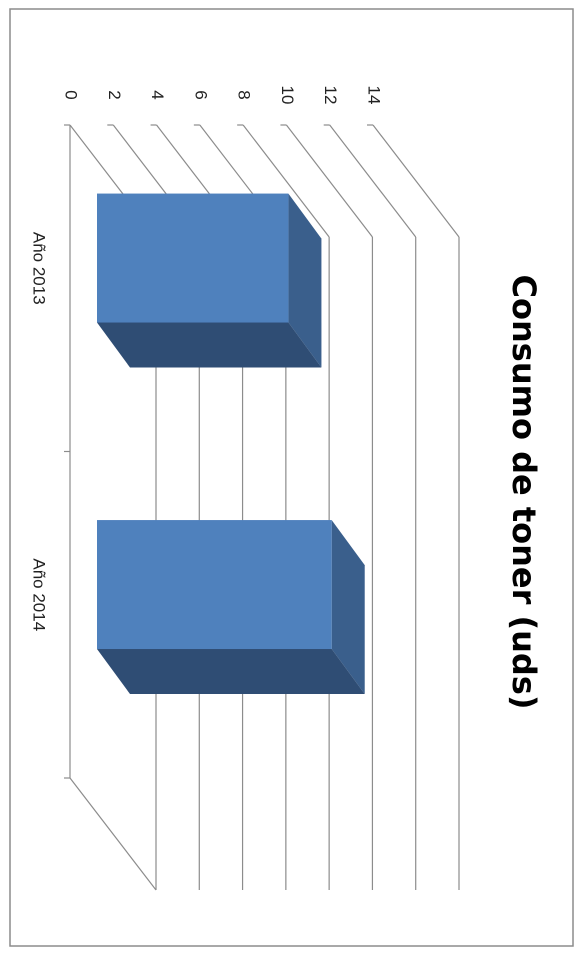  What do you see at coordinates (244, 94) in the screenshot?
I see `tick-label: 8` at bounding box center [244, 94].